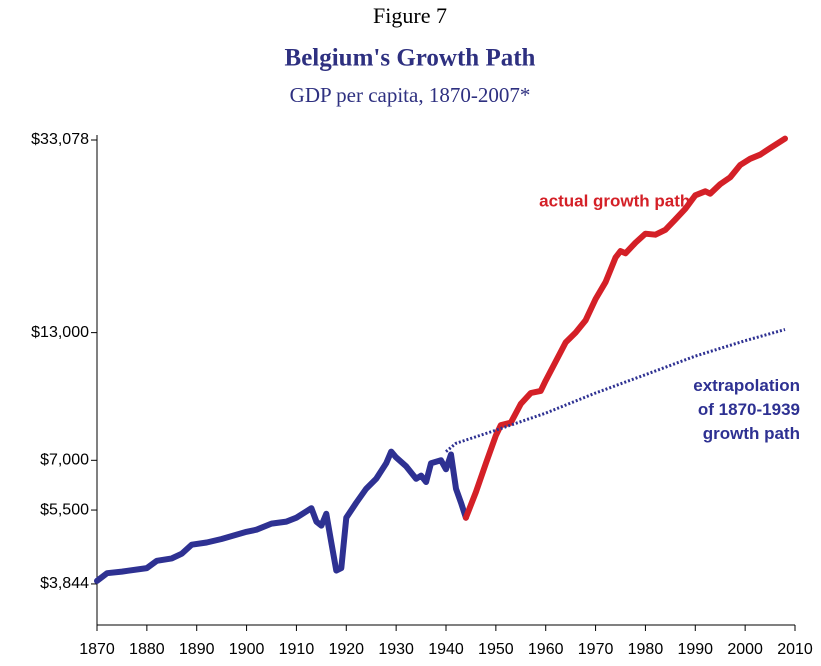 The width and height of the screenshot is (821, 666). What do you see at coordinates (60, 332) in the screenshot?
I see `y-tick-label: $13,000` at bounding box center [60, 332].